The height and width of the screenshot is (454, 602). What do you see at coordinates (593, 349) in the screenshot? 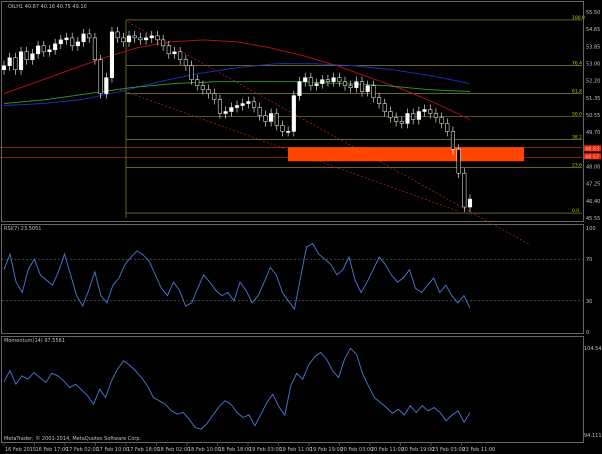
I see `momentum-tick: 104.5430` at bounding box center [593, 349].